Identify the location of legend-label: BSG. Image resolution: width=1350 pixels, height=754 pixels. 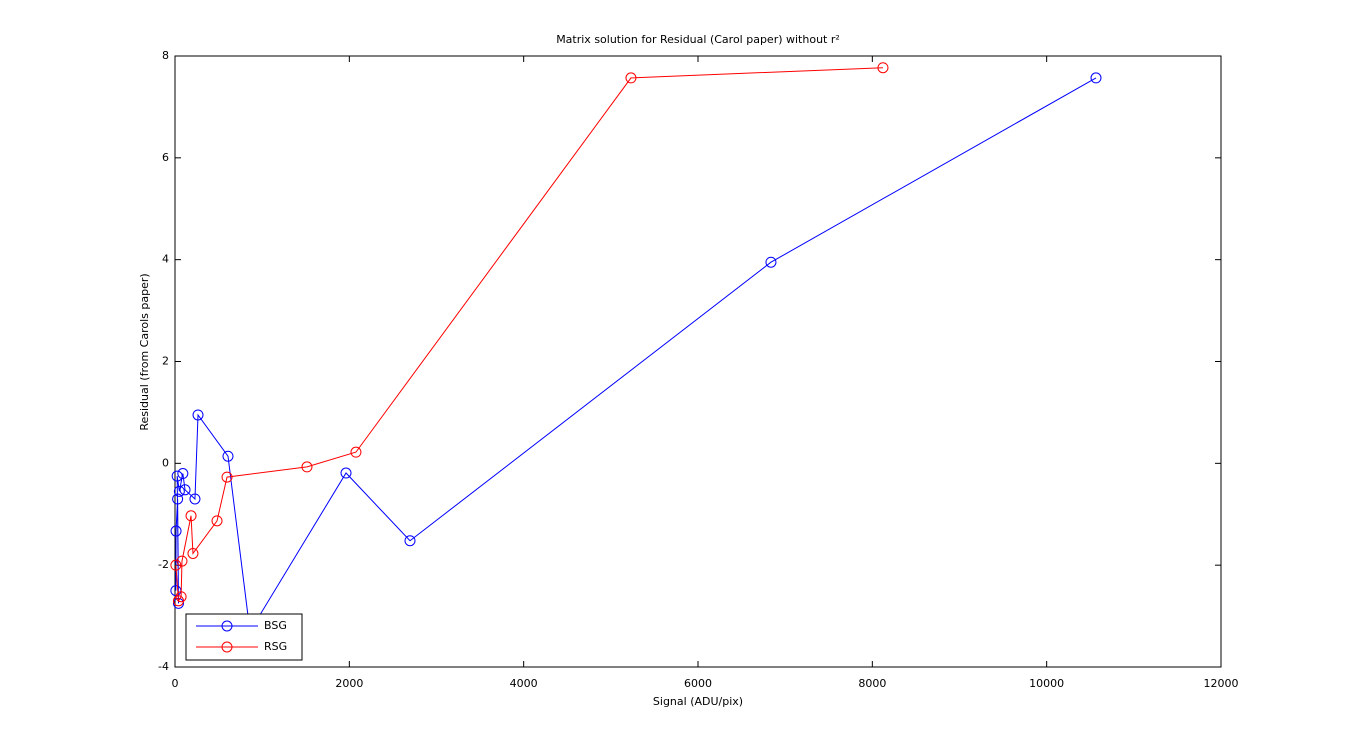
(275, 625).